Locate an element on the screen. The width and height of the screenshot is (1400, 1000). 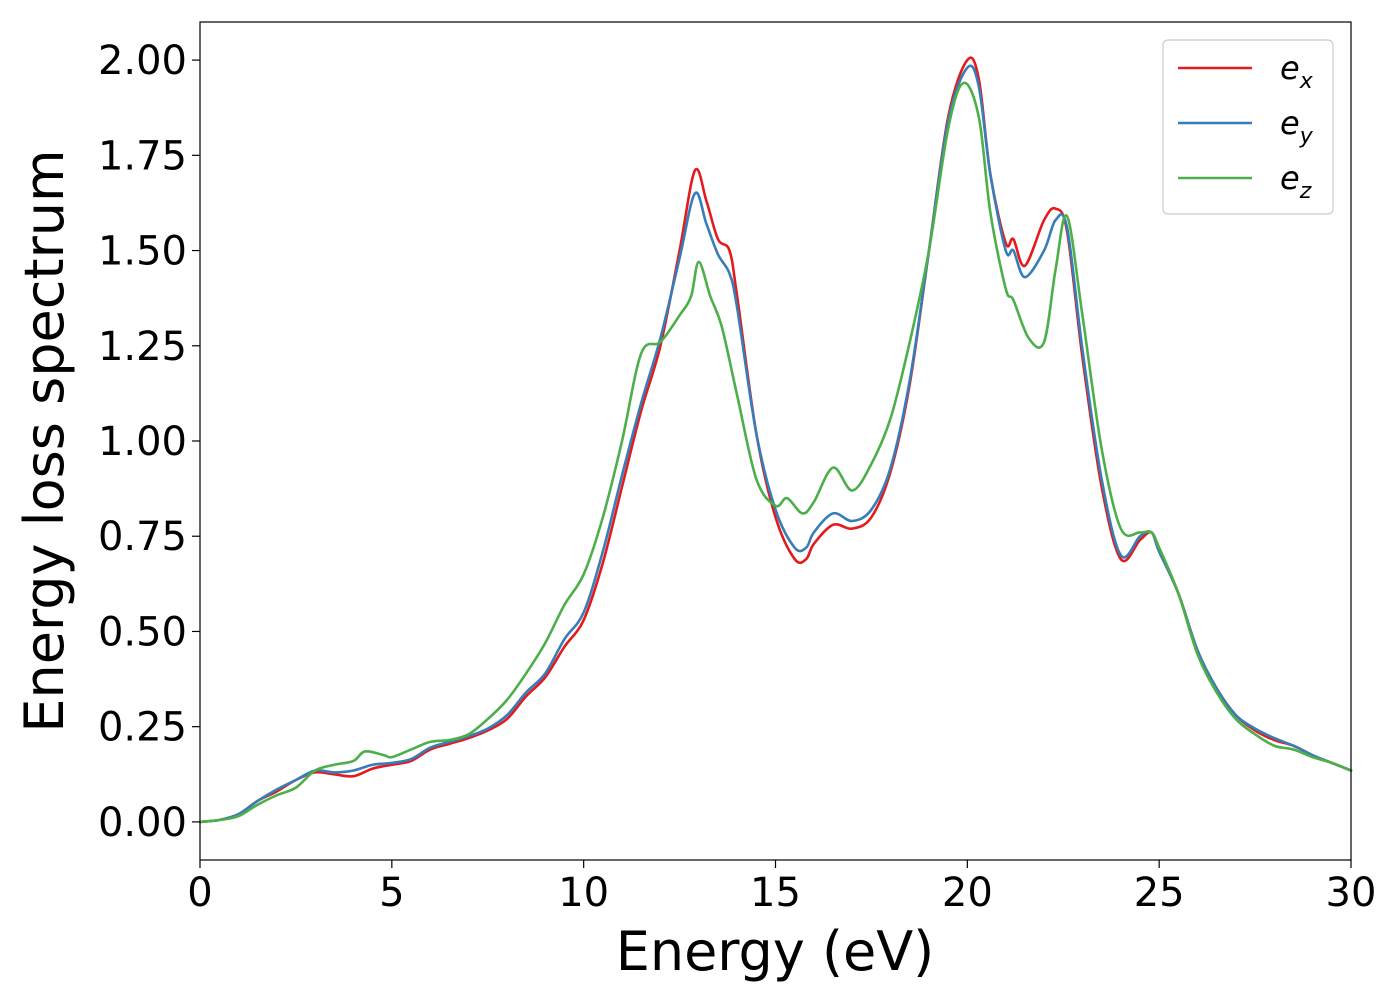
x-tick-label: 0 is located at coordinates (199, 893).